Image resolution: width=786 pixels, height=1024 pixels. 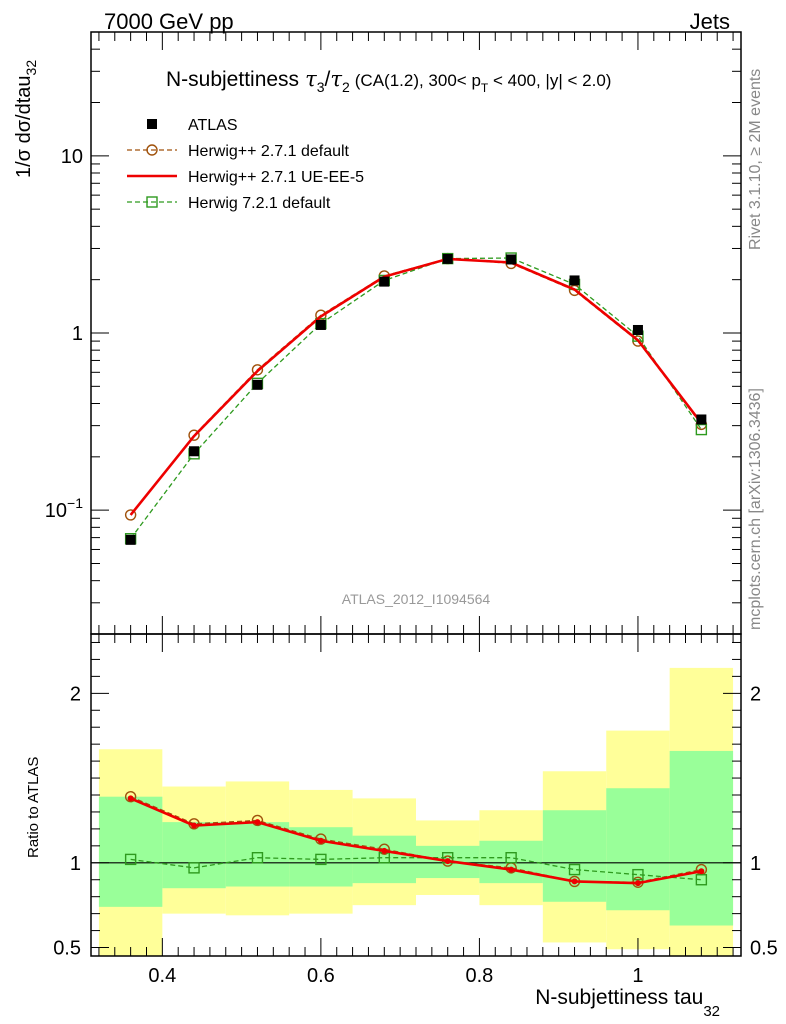 I want to click on top-point-herwig-7-2-1-default, so click(x=701, y=429).